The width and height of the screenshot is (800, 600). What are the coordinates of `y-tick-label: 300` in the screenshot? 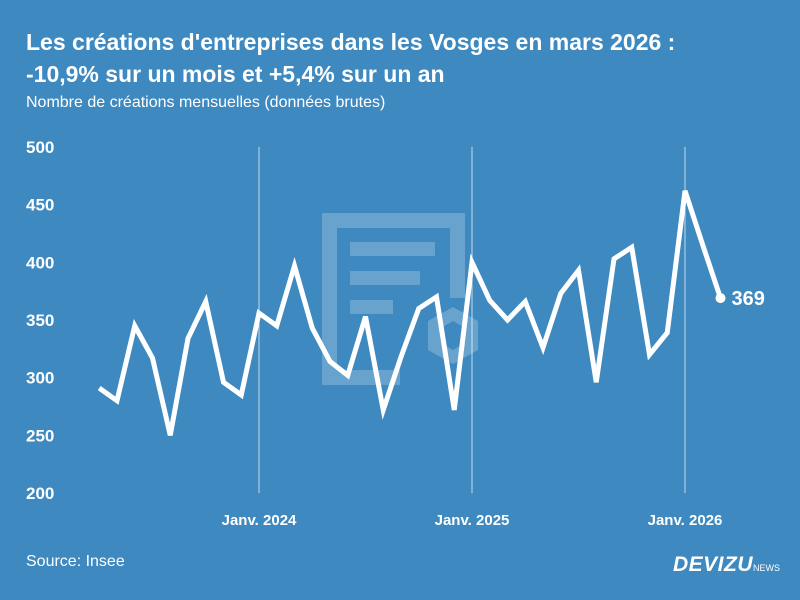 It's located at (40, 378).